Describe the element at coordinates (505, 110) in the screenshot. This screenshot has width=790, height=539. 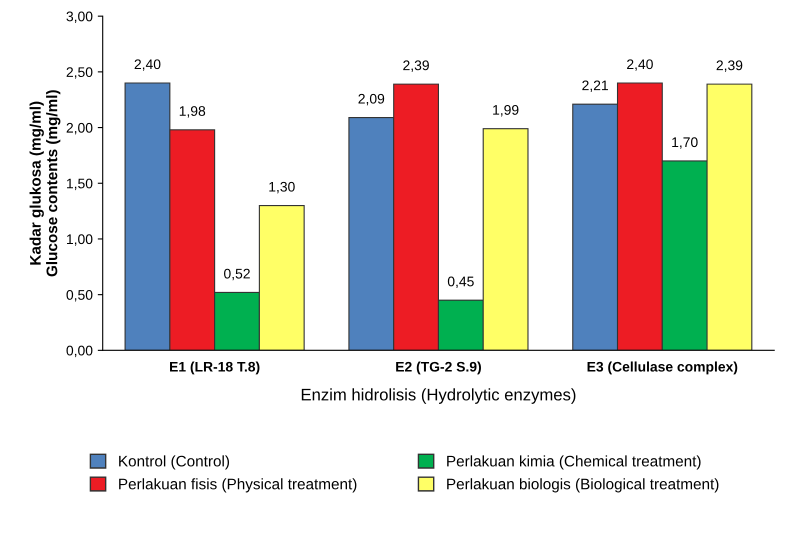
I see `data-label: 1,99` at that location.